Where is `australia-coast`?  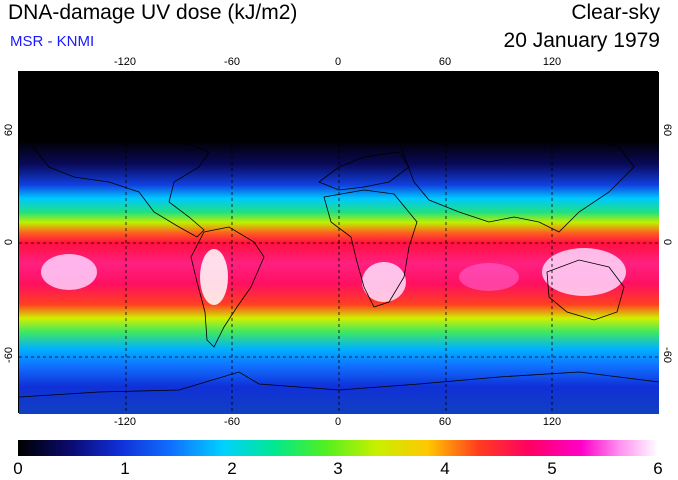
australia-coast is located at coordinates (585, 290).